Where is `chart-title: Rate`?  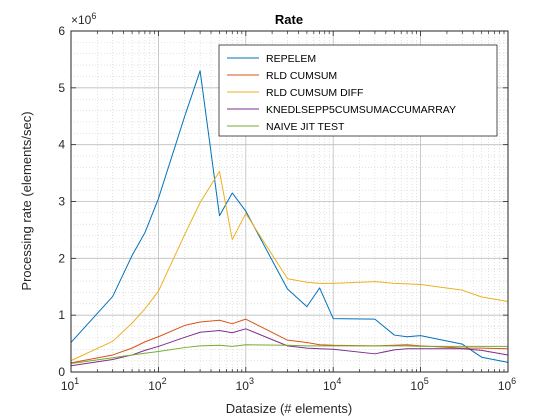
chart-title: Rate is located at coordinates (289, 19).